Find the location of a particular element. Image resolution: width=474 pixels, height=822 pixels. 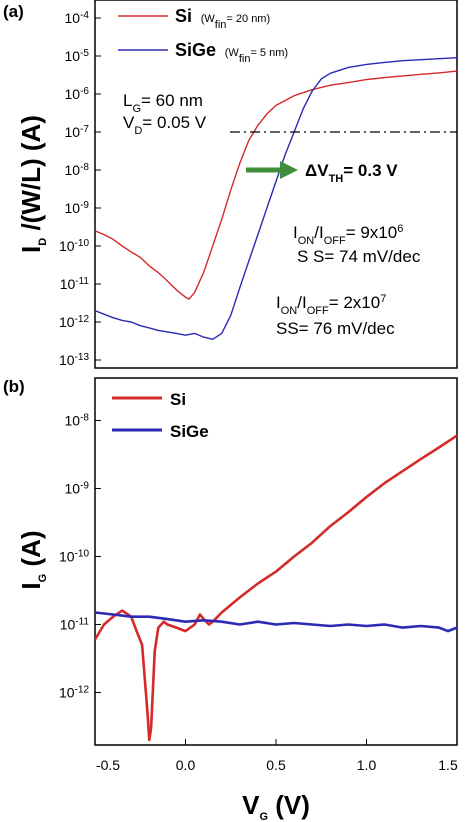

legend-b-sige-name: SiGe is located at coordinates (189, 431).